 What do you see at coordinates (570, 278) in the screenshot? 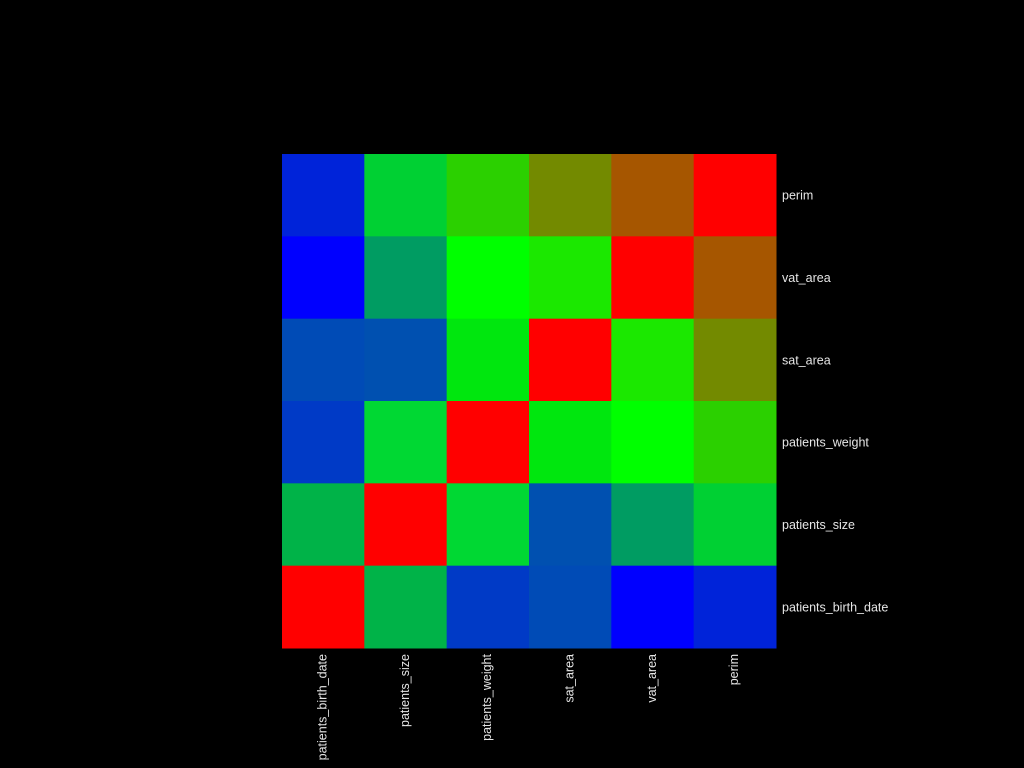
I see `heatmap-cell-vat_area-sat_area` at bounding box center [570, 278].